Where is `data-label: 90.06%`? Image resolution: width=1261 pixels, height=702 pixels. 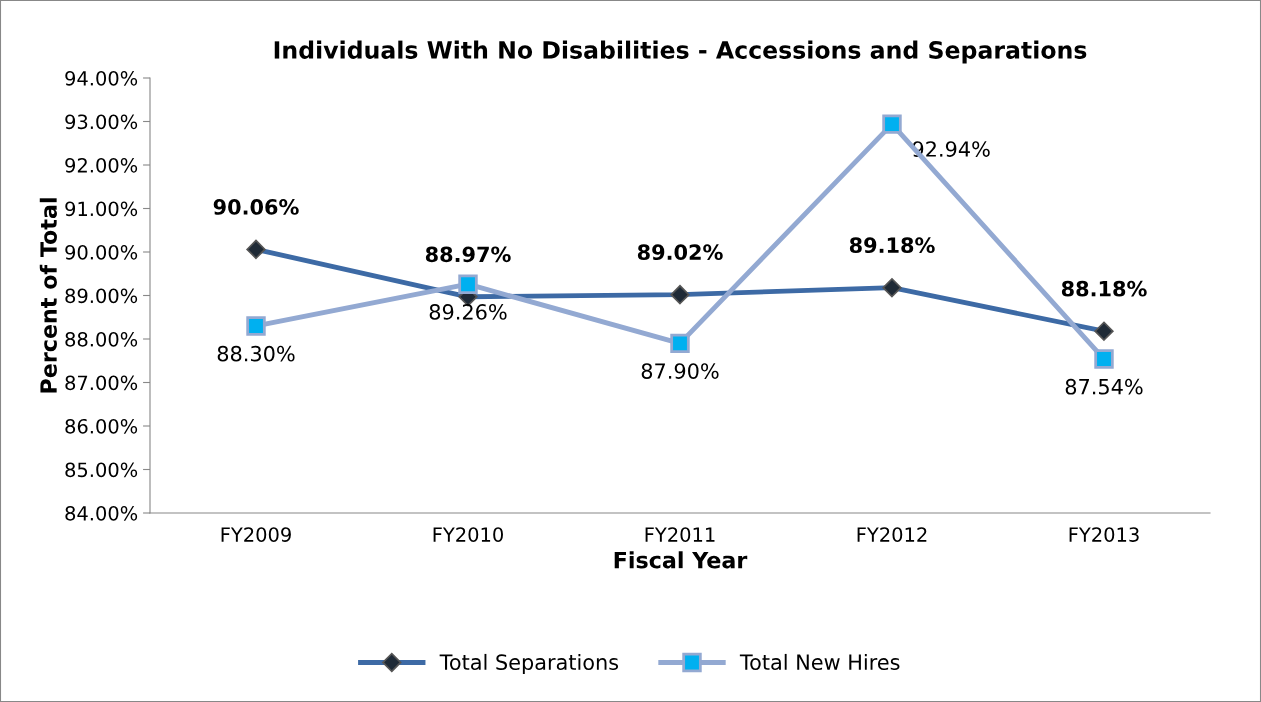
data-label: 90.06% is located at coordinates (256, 207).